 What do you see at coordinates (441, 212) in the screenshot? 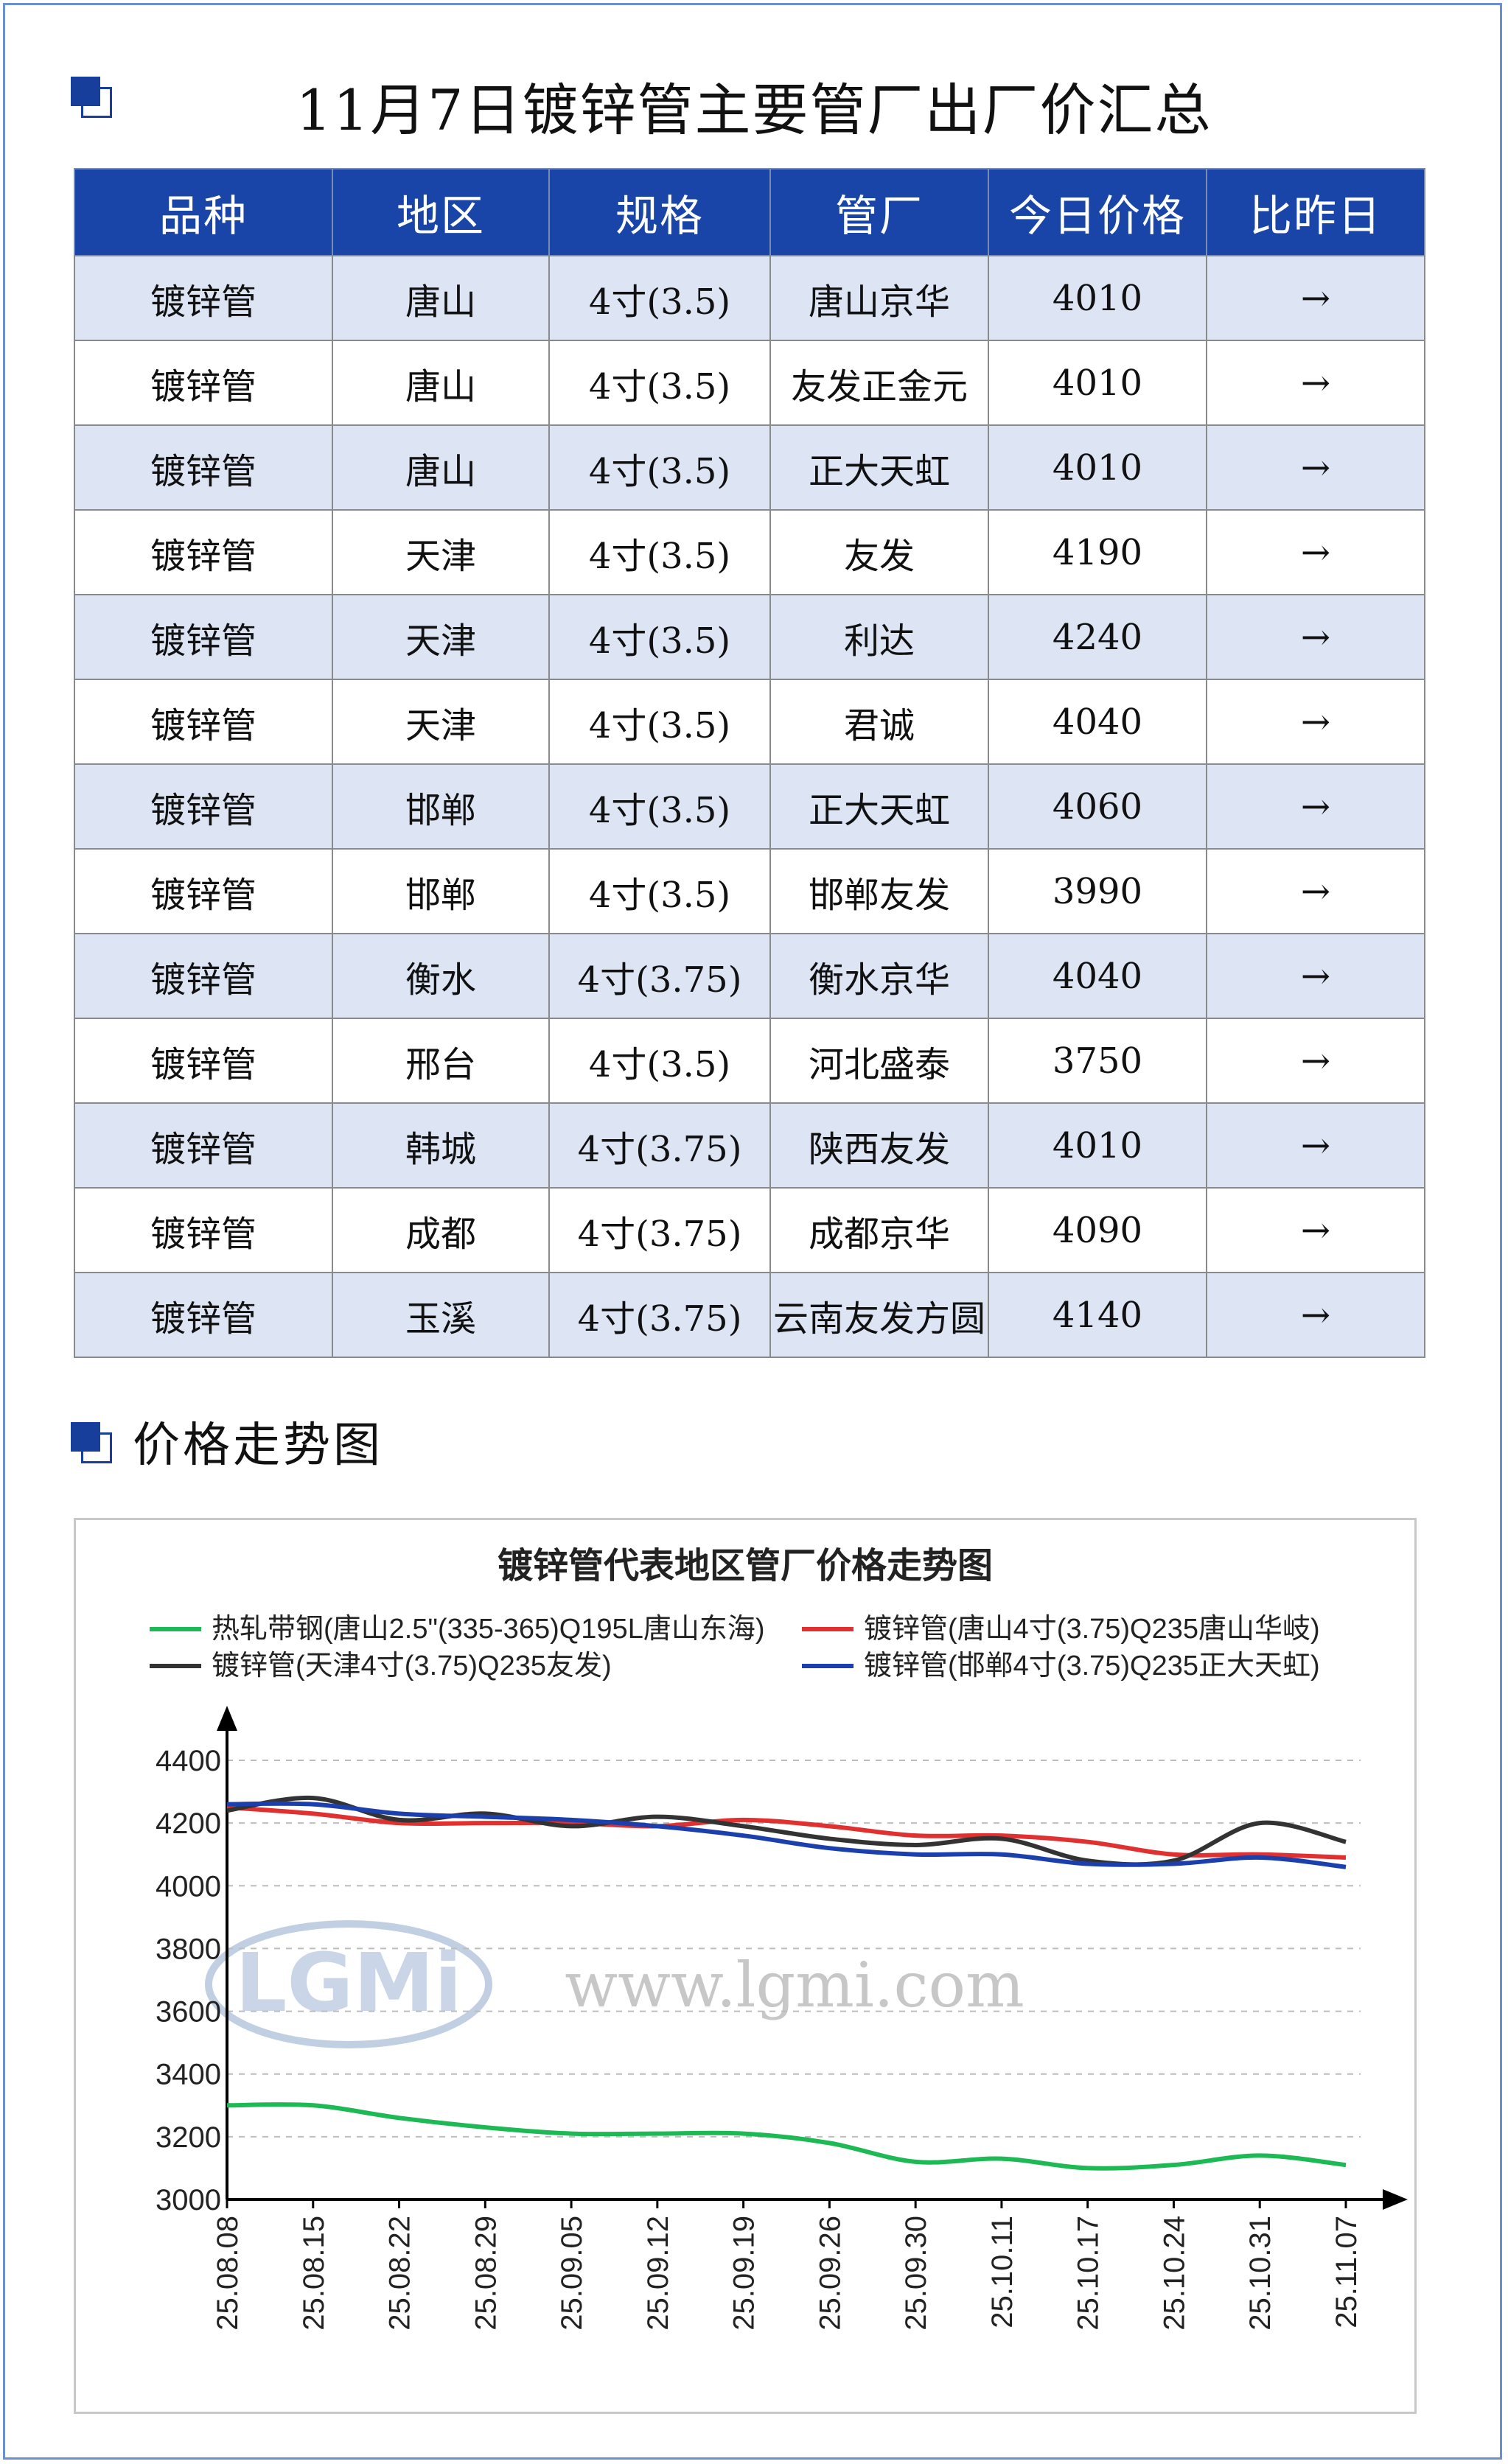
I see `column-header: 地区` at bounding box center [441, 212].